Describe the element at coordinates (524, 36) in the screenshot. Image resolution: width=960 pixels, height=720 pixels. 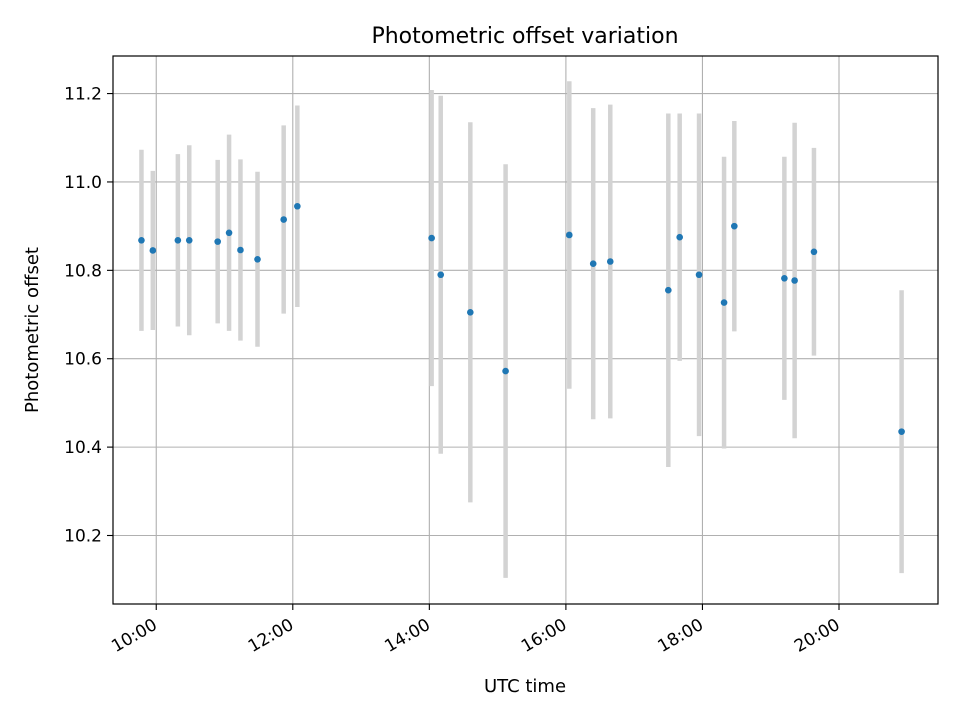
I see `chart-title: Photometric offset variation` at that location.